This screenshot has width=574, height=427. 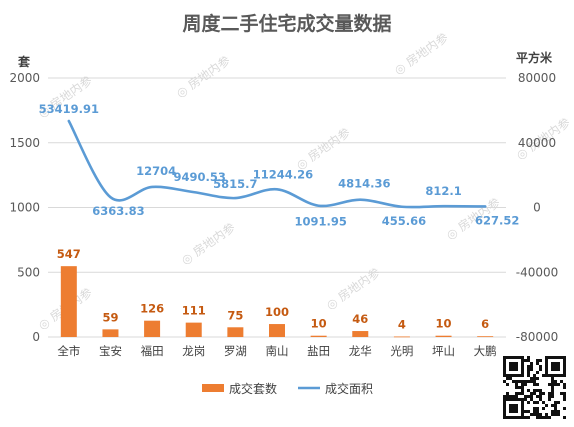 What do you see at coordinates (319, 324) in the screenshot?
I see `bar-value-label: 10` at bounding box center [319, 324].